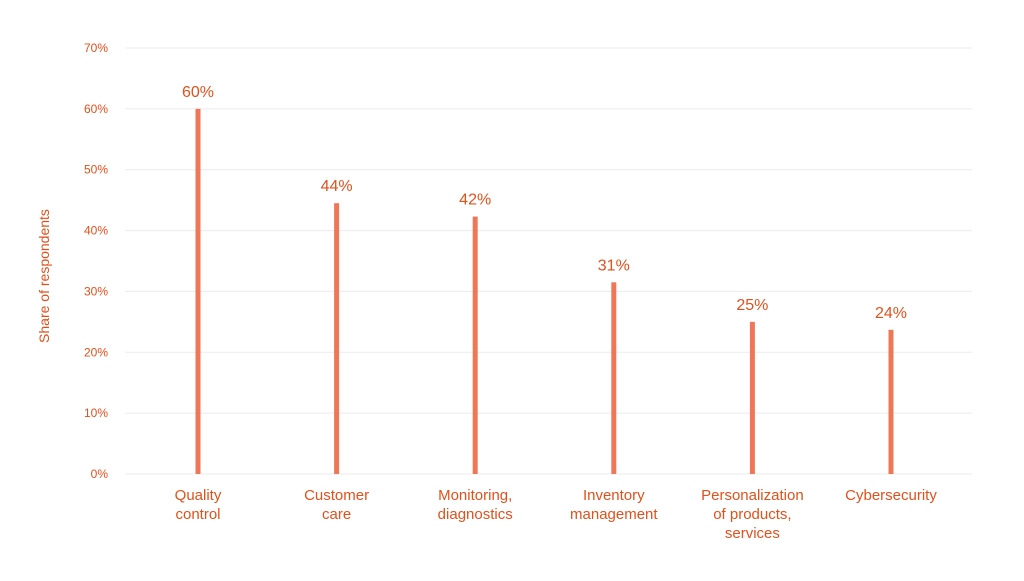 The width and height of the screenshot is (1024, 581). What do you see at coordinates (614, 505) in the screenshot?
I see `category-label: Inventory management` at bounding box center [614, 505].